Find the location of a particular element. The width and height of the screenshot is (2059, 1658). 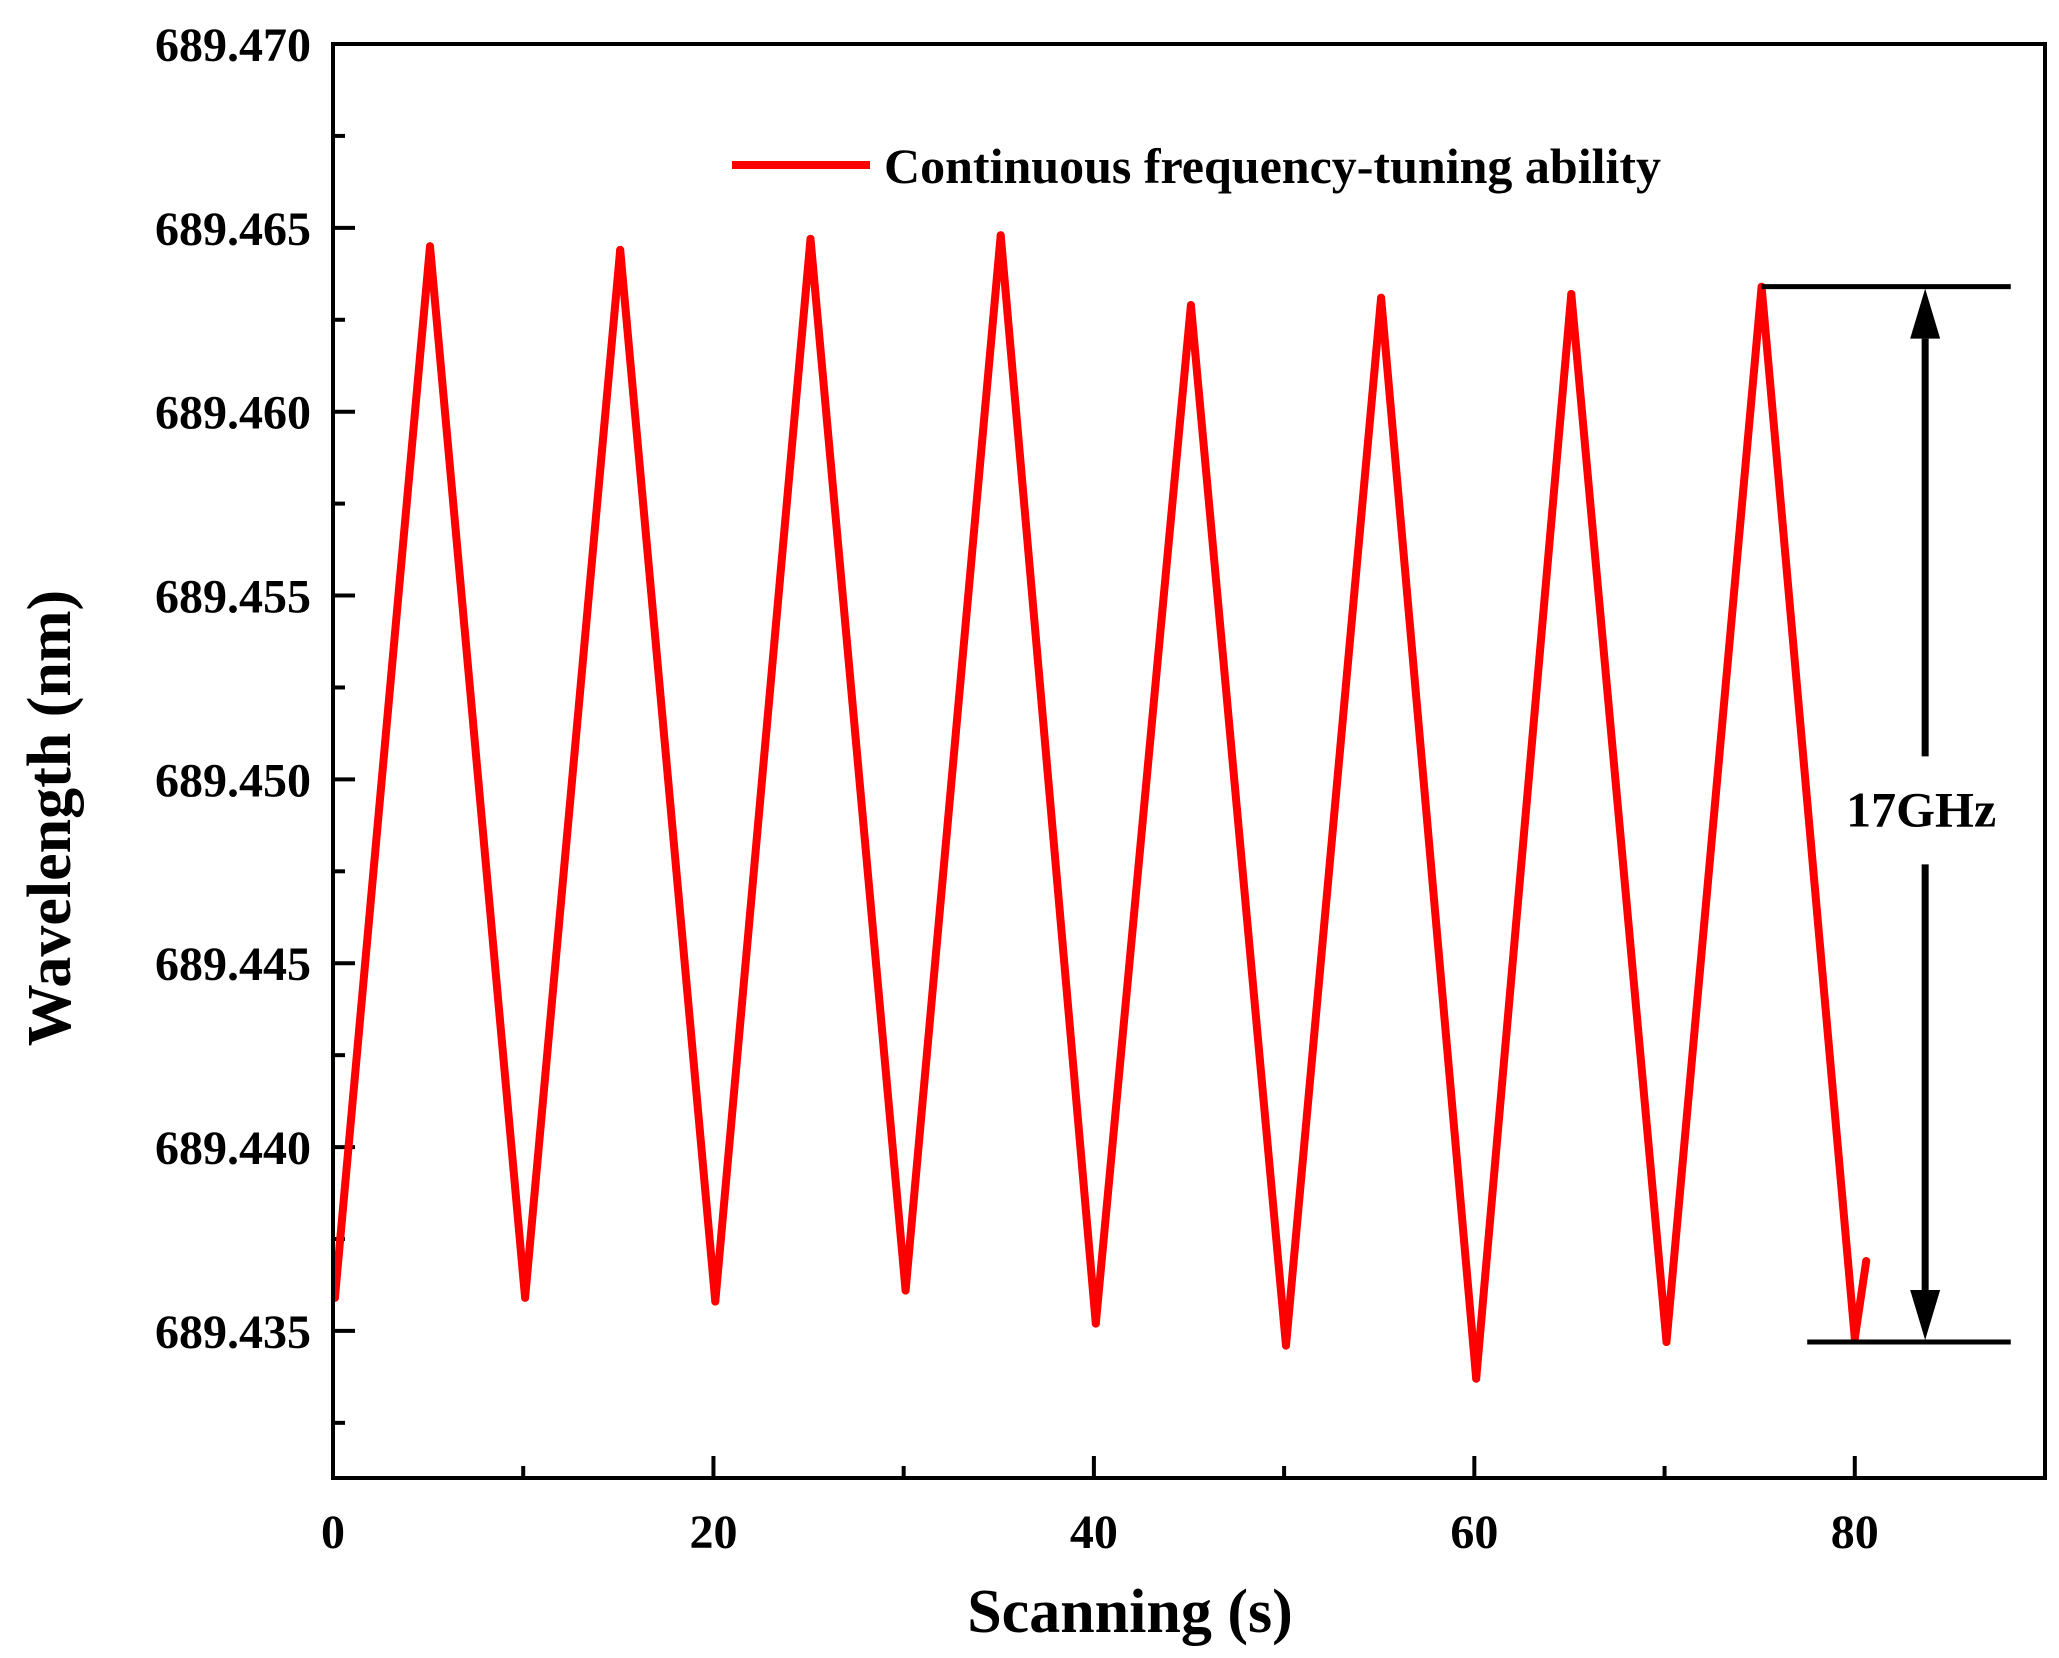

annotation-arrowhead-up is located at coordinates (1925, 313).